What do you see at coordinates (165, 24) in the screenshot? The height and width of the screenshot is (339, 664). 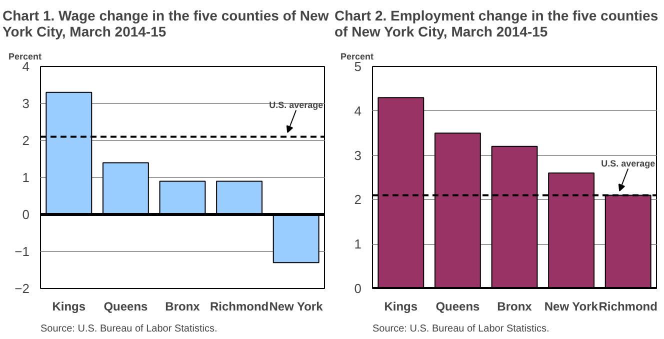 I see `chart-title: Chart 1. Wage change in the five counties of New York City, March 2014-15` at bounding box center [165, 24].